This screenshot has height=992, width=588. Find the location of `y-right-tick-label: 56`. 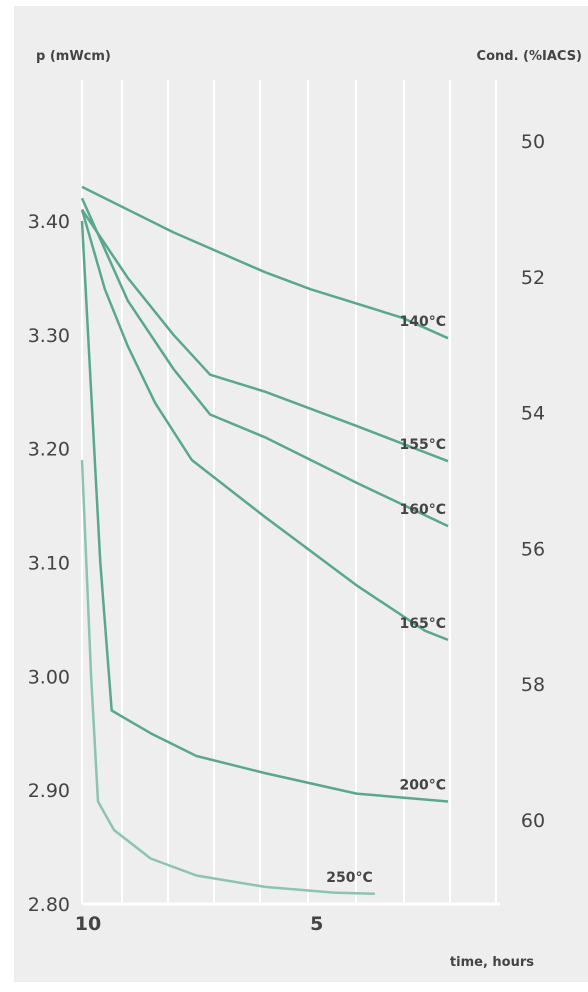

y-right-tick-label: 56 is located at coordinates (533, 549).